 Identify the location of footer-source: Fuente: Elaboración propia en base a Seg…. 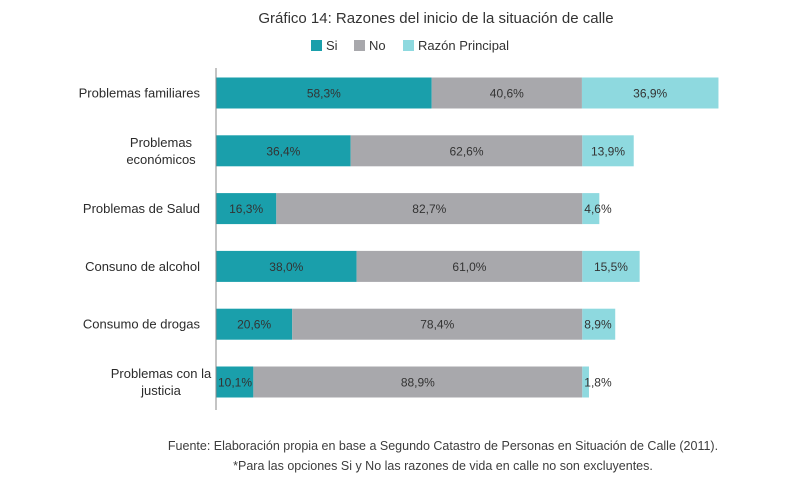
(443, 446).